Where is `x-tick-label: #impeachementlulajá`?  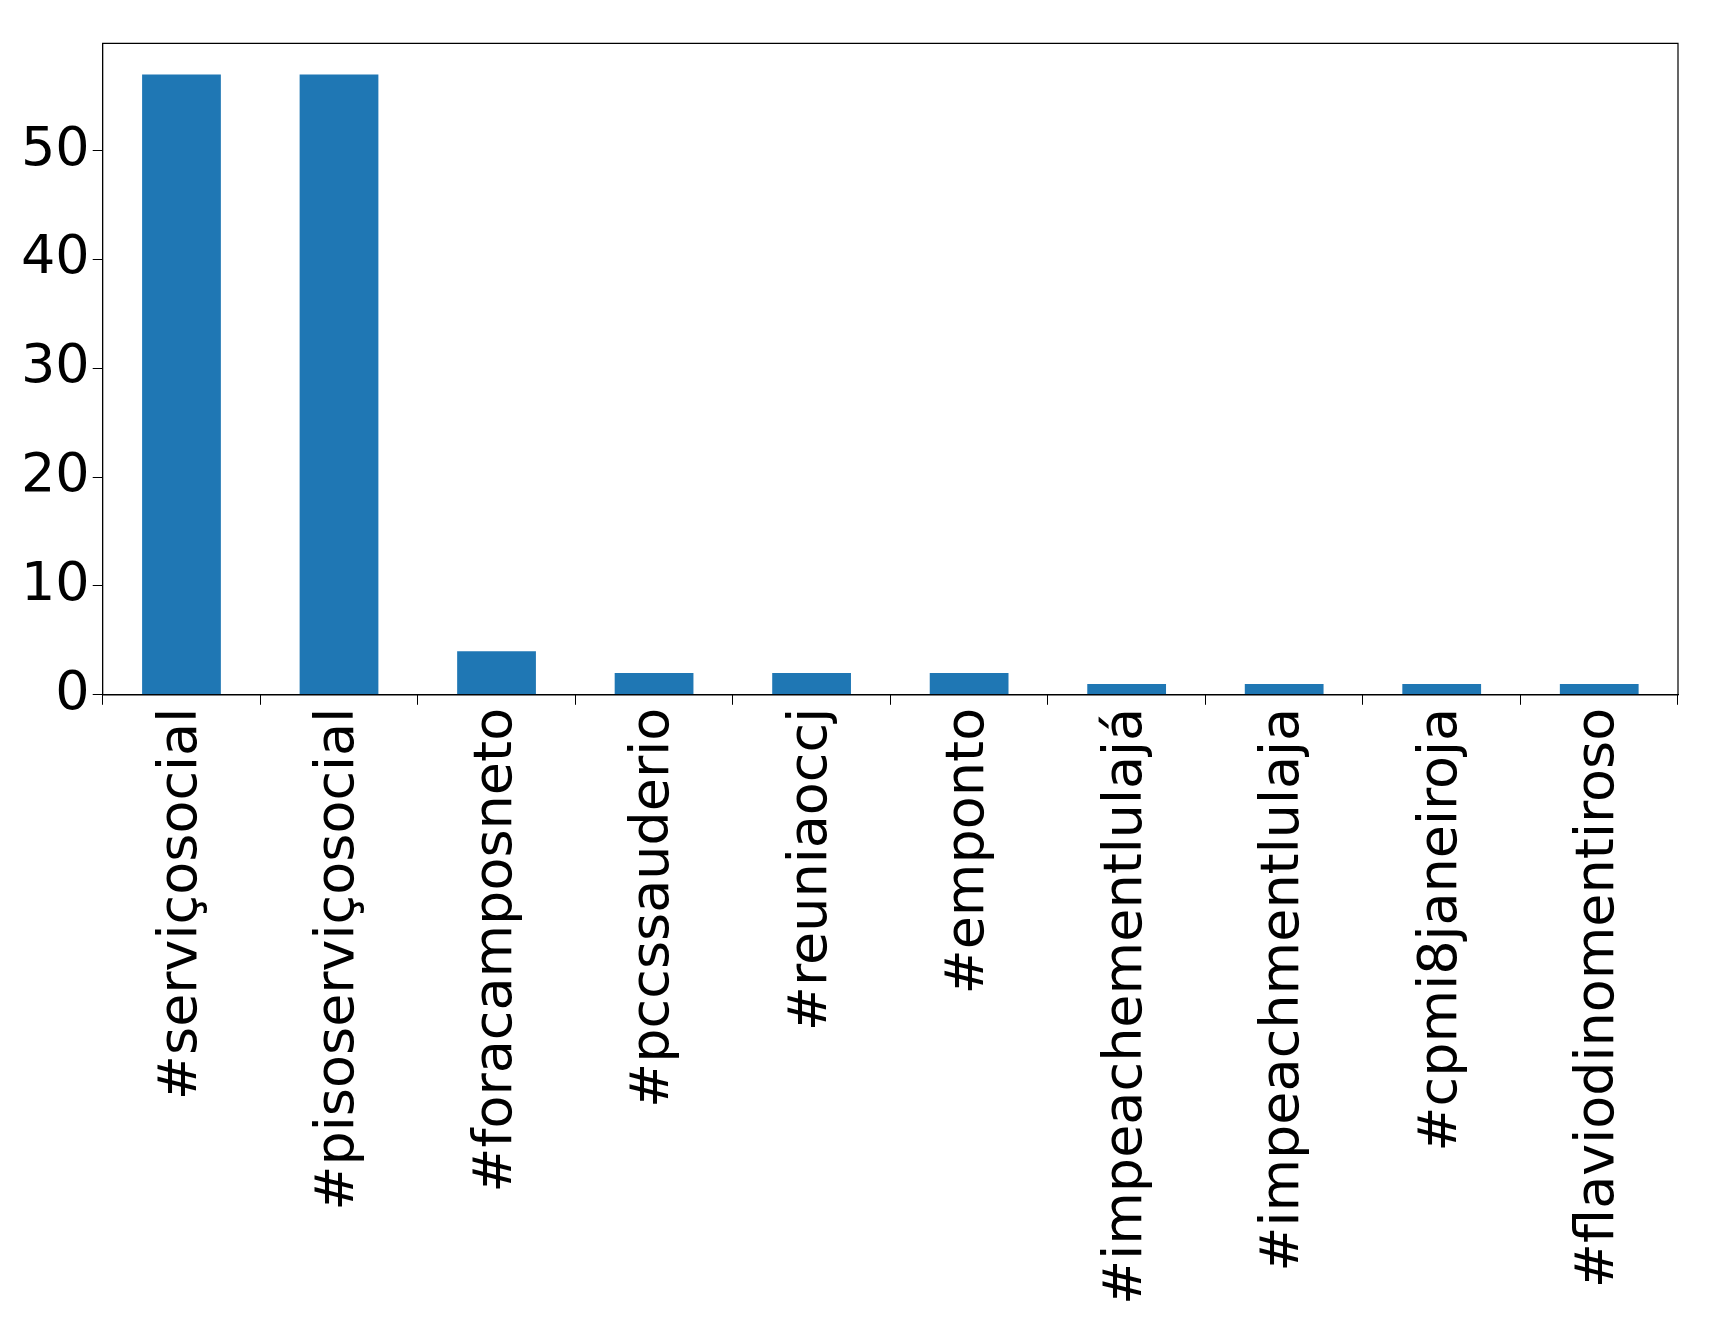
x-tick-label: #impeachementlulajá is located at coordinates (1122, 1006).